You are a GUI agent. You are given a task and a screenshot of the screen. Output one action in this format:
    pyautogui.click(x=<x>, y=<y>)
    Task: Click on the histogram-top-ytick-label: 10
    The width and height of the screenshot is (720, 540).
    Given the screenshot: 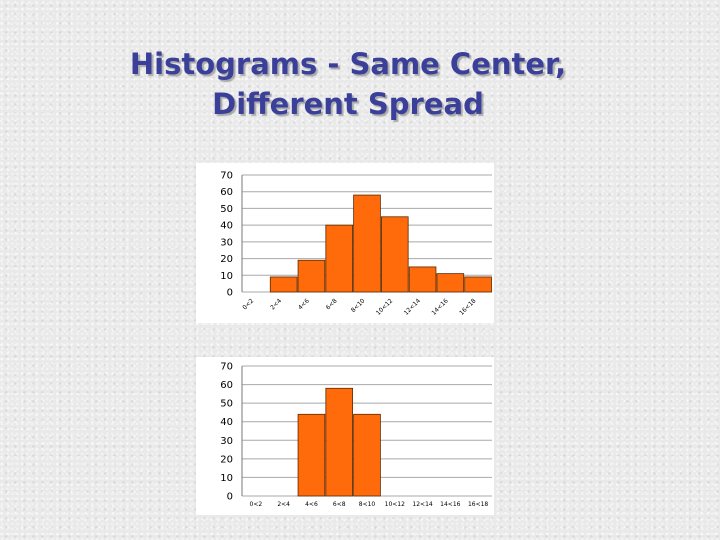 What is the action you would take?
    pyautogui.click(x=226, y=276)
    